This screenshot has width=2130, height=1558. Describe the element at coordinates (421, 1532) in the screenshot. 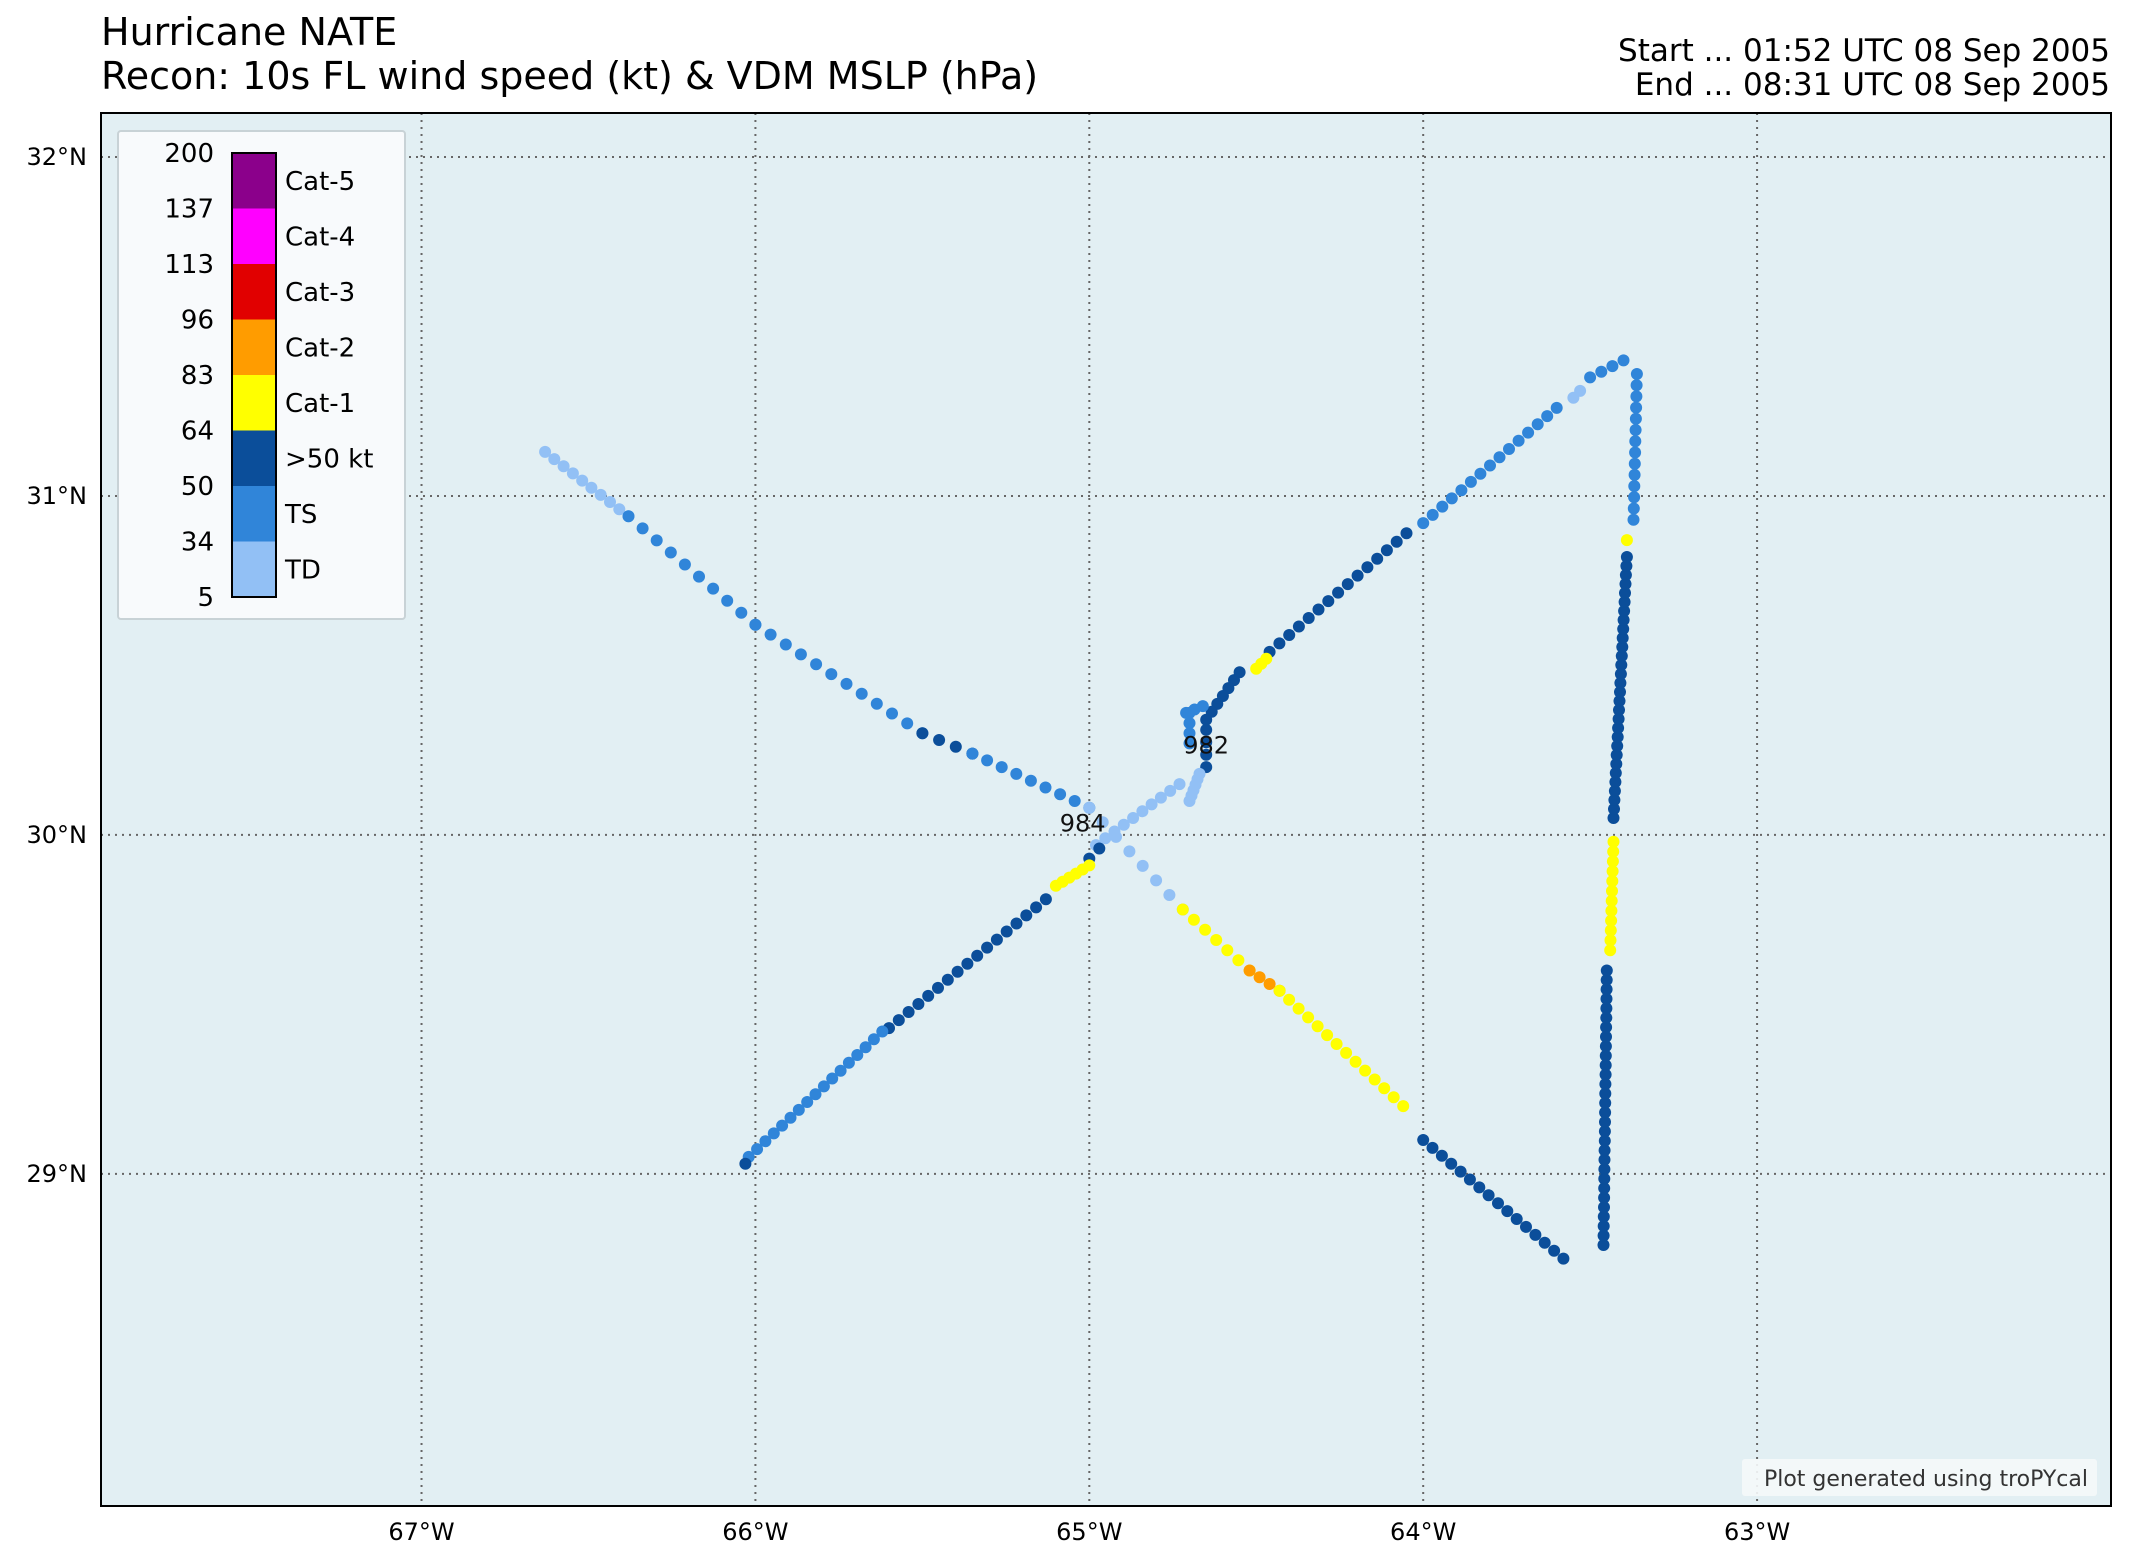

I see `lon-tick-label: 67°W` at that location.